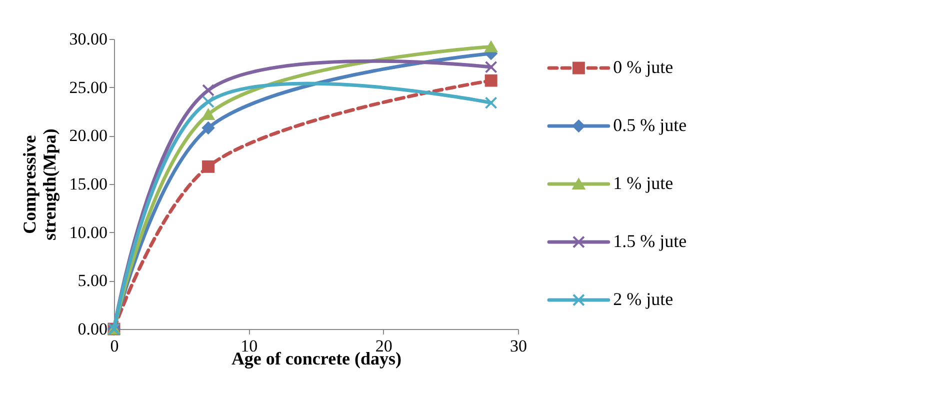 The image size is (928, 413). I want to click on y-tick-label: 10.00, so click(88, 232).